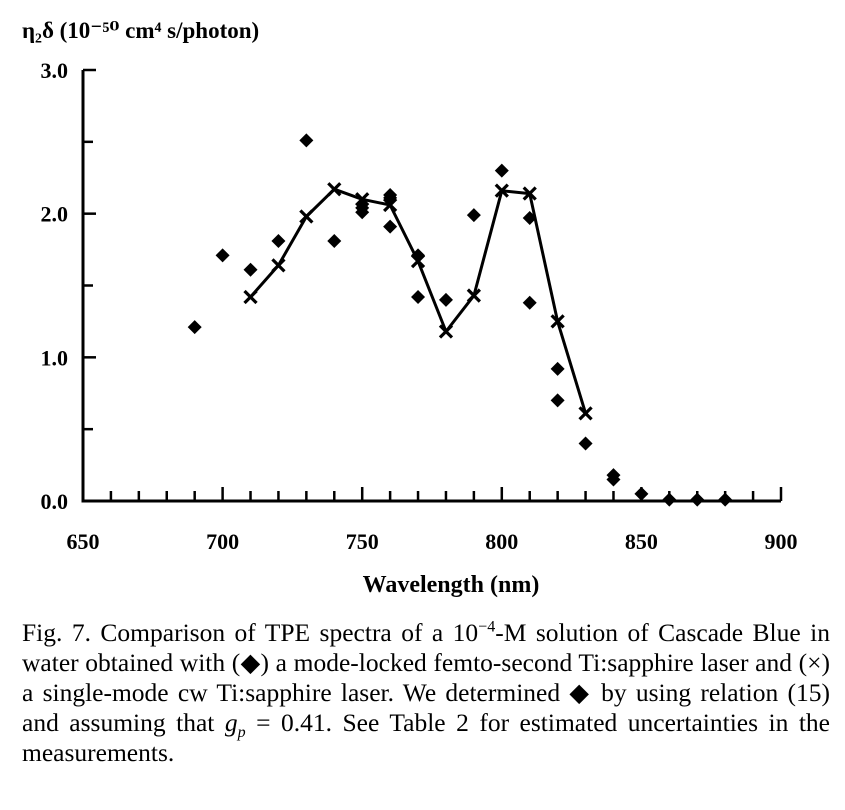  Describe the element at coordinates (55, 501) in the screenshot. I see `y-tick-label: 0.0` at that location.